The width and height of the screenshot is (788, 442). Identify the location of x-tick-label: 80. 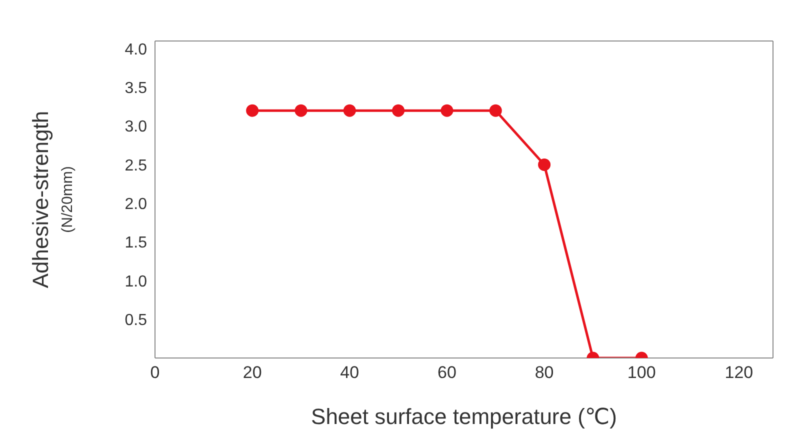
(544, 372).